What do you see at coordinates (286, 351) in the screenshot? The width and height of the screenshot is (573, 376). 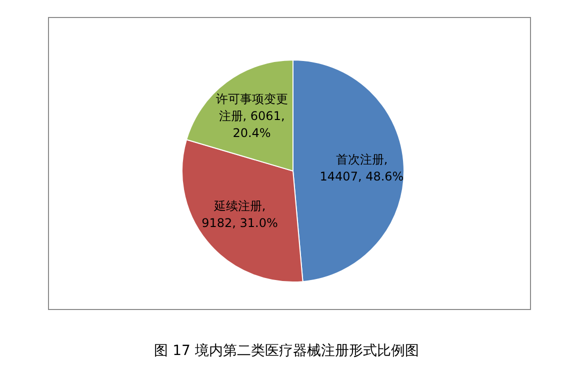 I see `text: 图 17 境内第二类医疗器械注册形式比例图` at bounding box center [286, 351].